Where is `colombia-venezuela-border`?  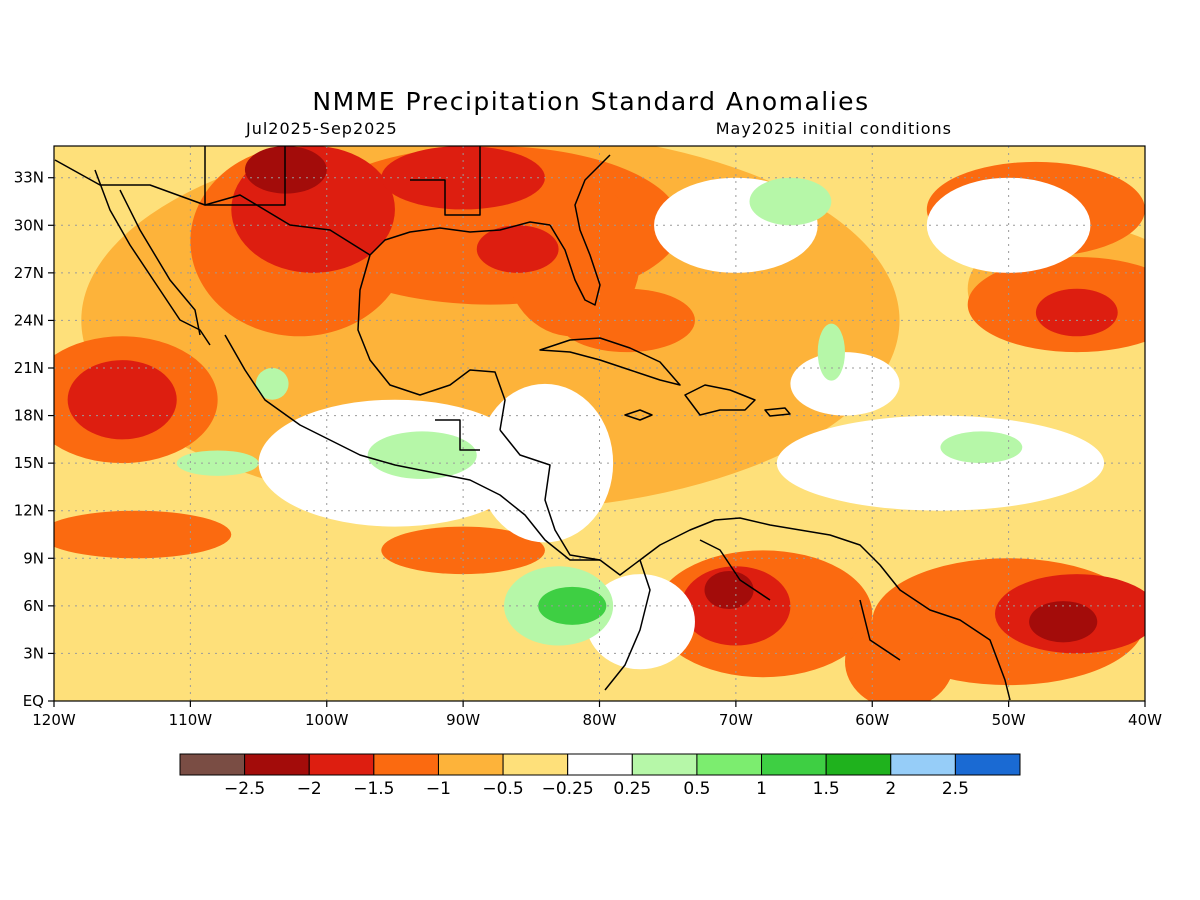
colombia-venezuela-border is located at coordinates (735, 570).